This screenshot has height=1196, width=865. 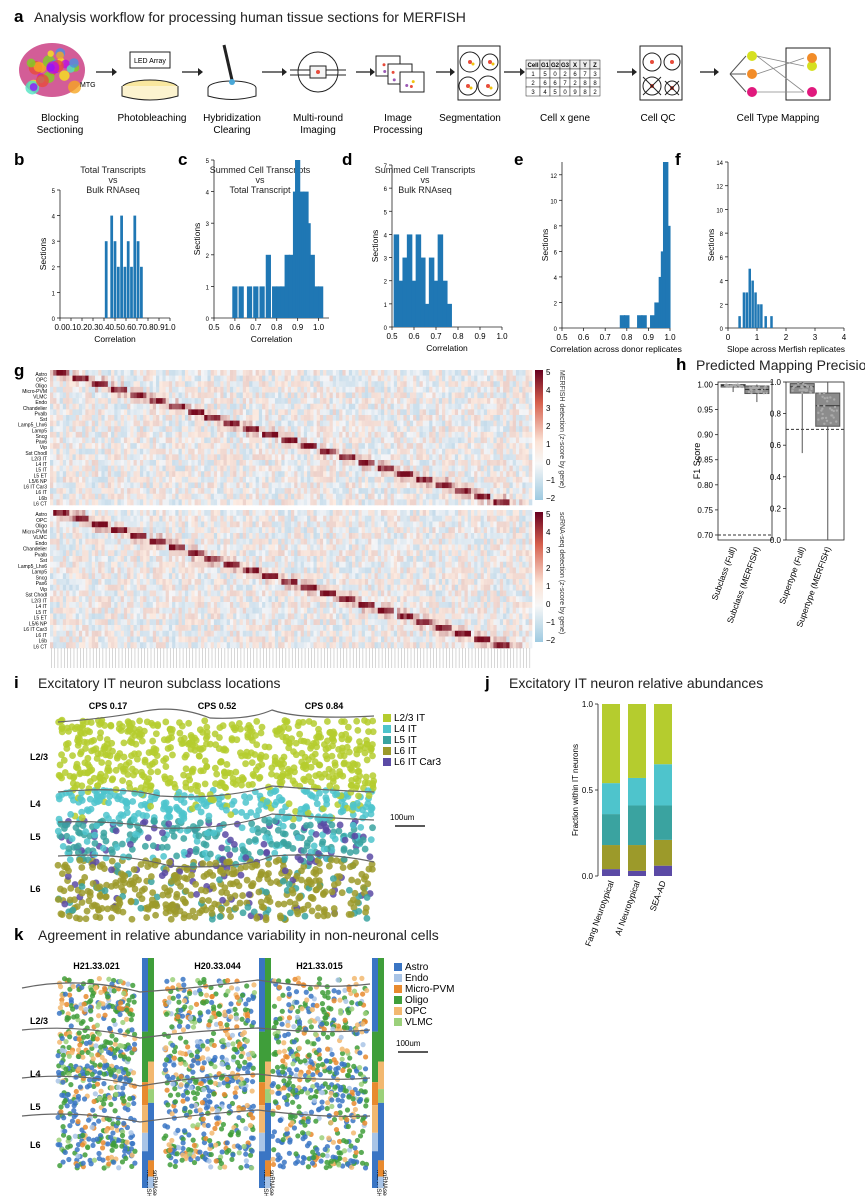 I want to click on led-array-box, so click(x=150, y=60).